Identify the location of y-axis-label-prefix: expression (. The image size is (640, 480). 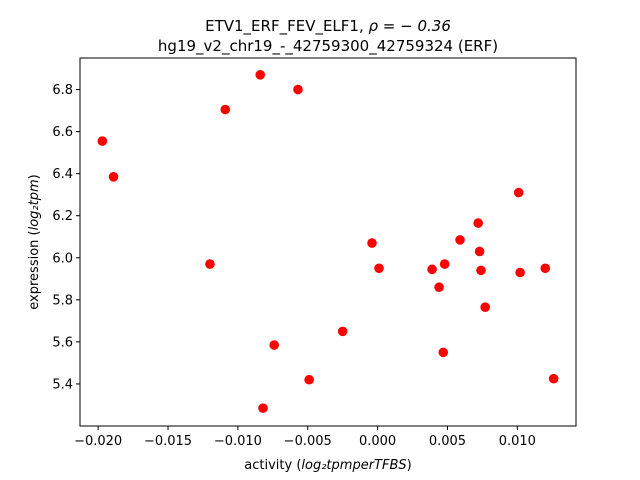
(34, 269).